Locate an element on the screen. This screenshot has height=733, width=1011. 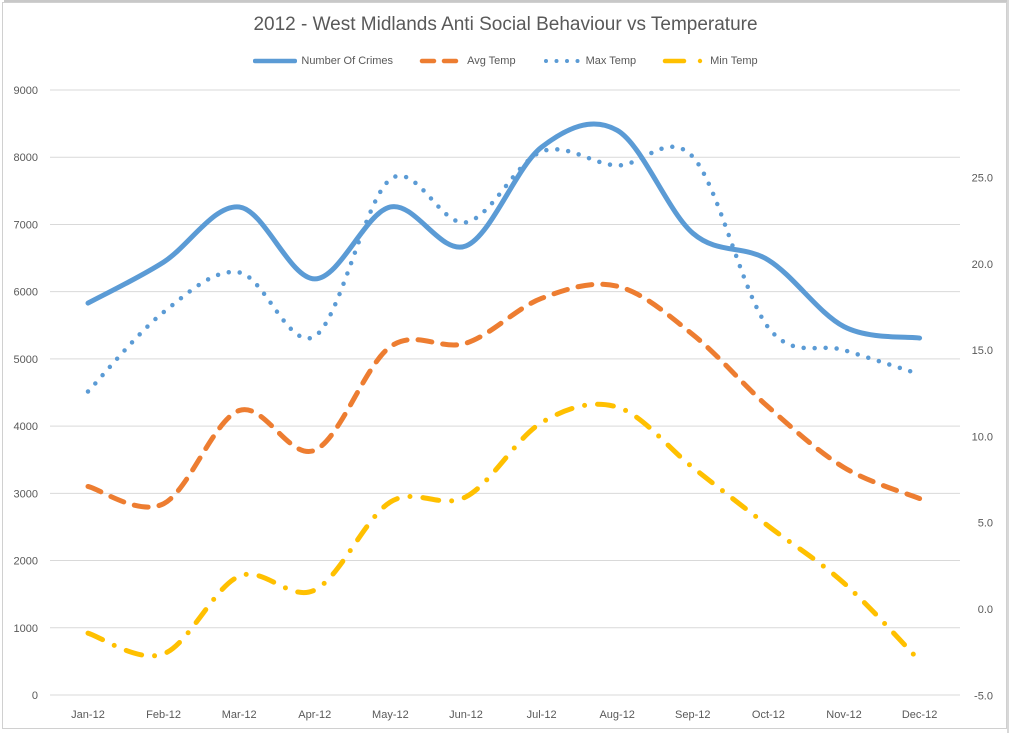
legend-item-crimes: Number Of Crimes is located at coordinates (323, 61).